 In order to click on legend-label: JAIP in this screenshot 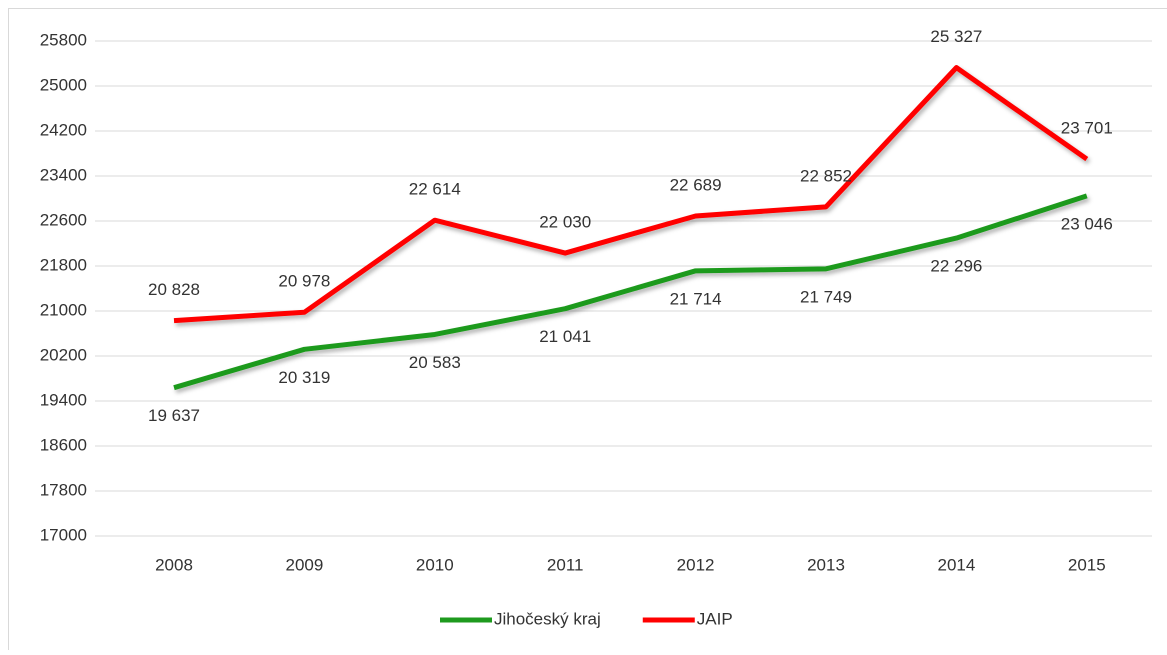, I will do `click(715, 618)`.